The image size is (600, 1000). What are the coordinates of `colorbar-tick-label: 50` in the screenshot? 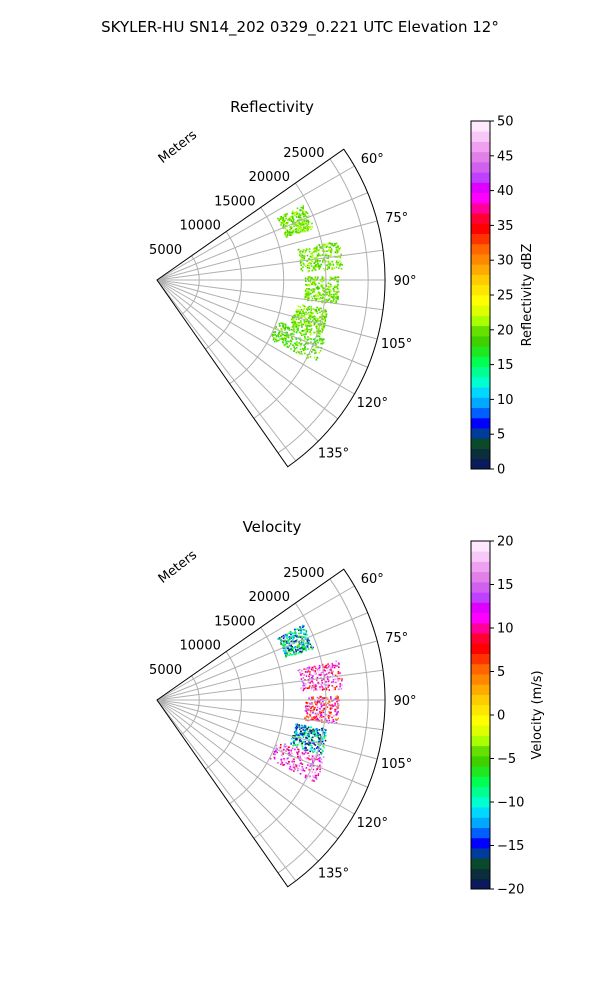 It's located at (505, 122).